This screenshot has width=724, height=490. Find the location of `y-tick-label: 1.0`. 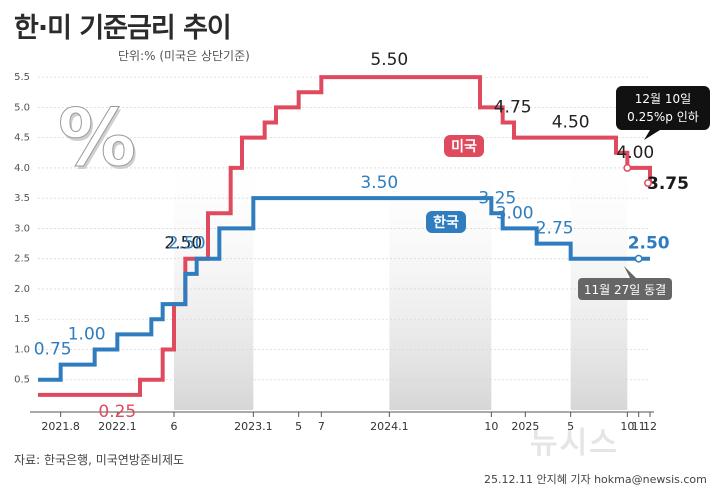

y-tick-label: 1.0 is located at coordinates (22, 349).